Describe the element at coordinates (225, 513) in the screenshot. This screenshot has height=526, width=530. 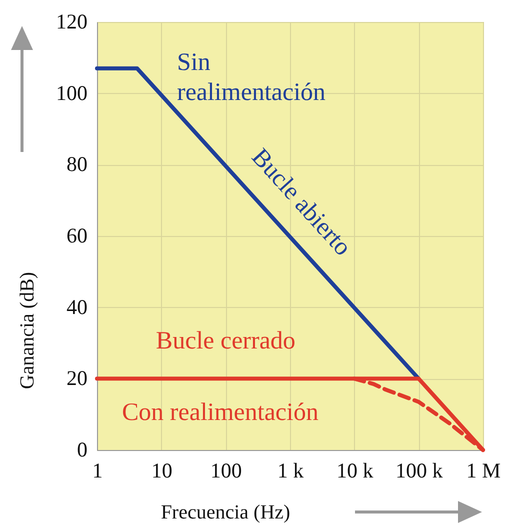
I see `x-axis-title: Frecuencia (Hz)` at that location.